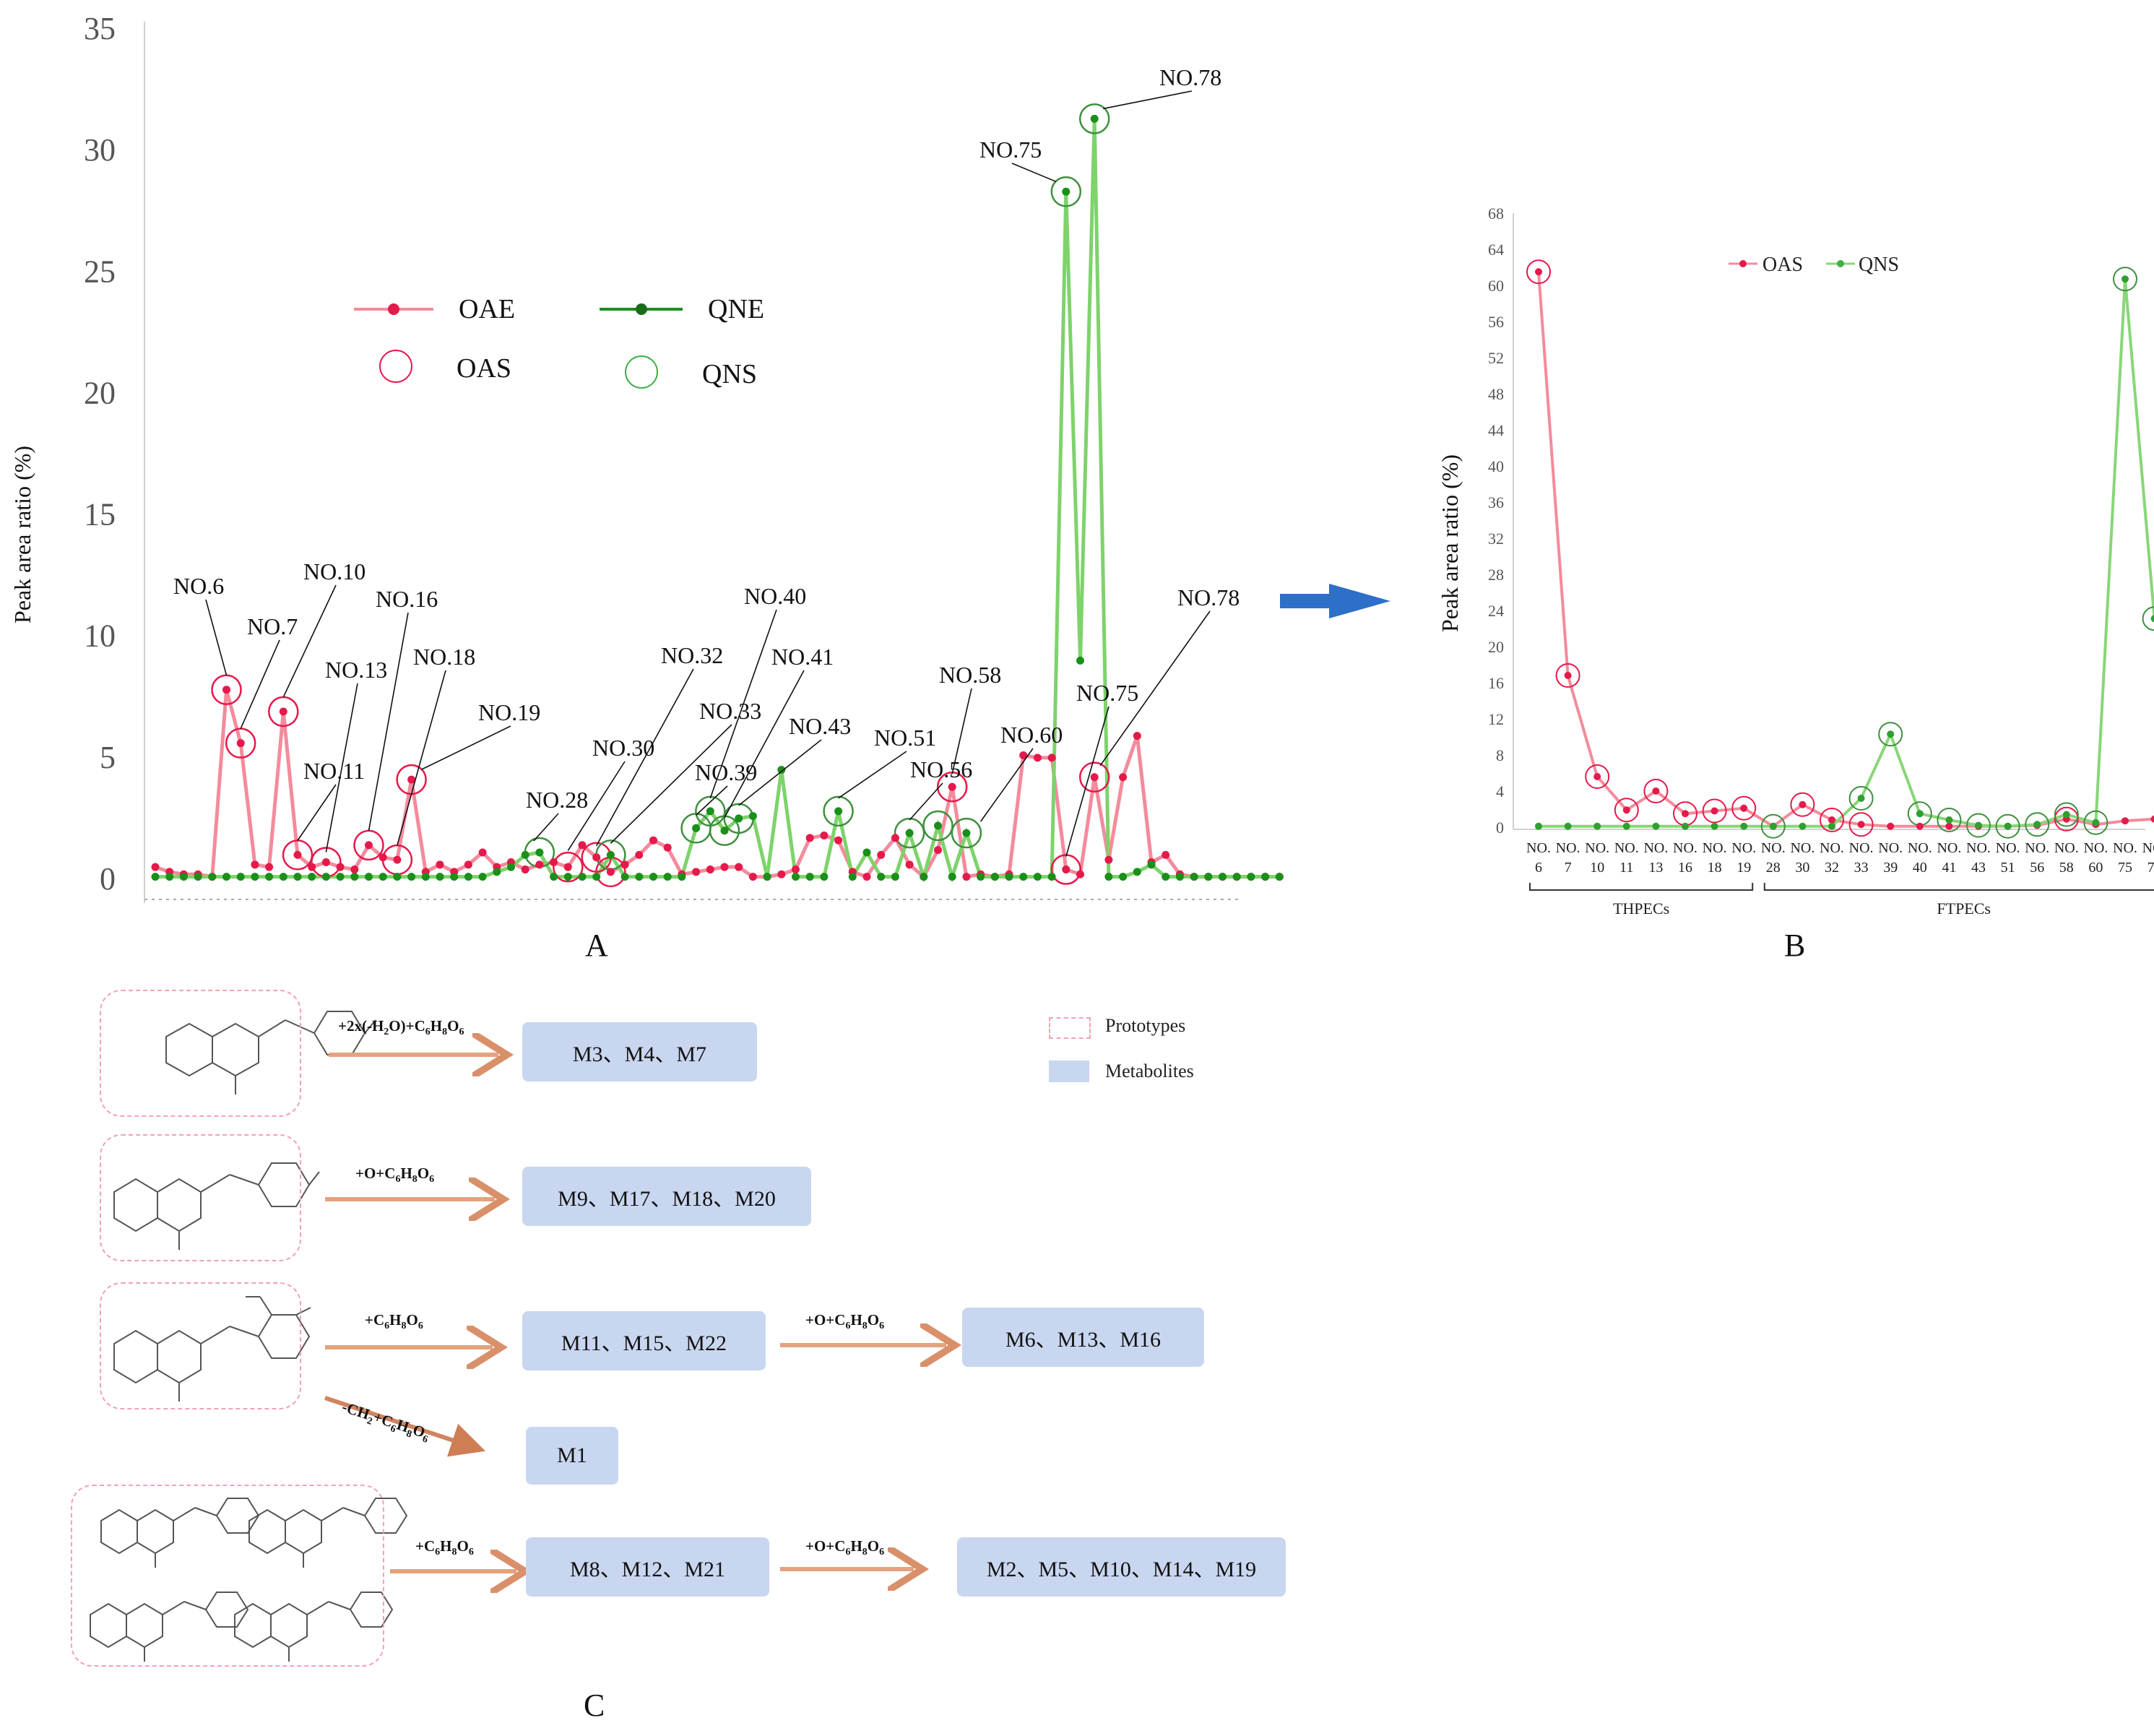  I want to click on chart-b-y-tick: 64, so click(1496, 250).